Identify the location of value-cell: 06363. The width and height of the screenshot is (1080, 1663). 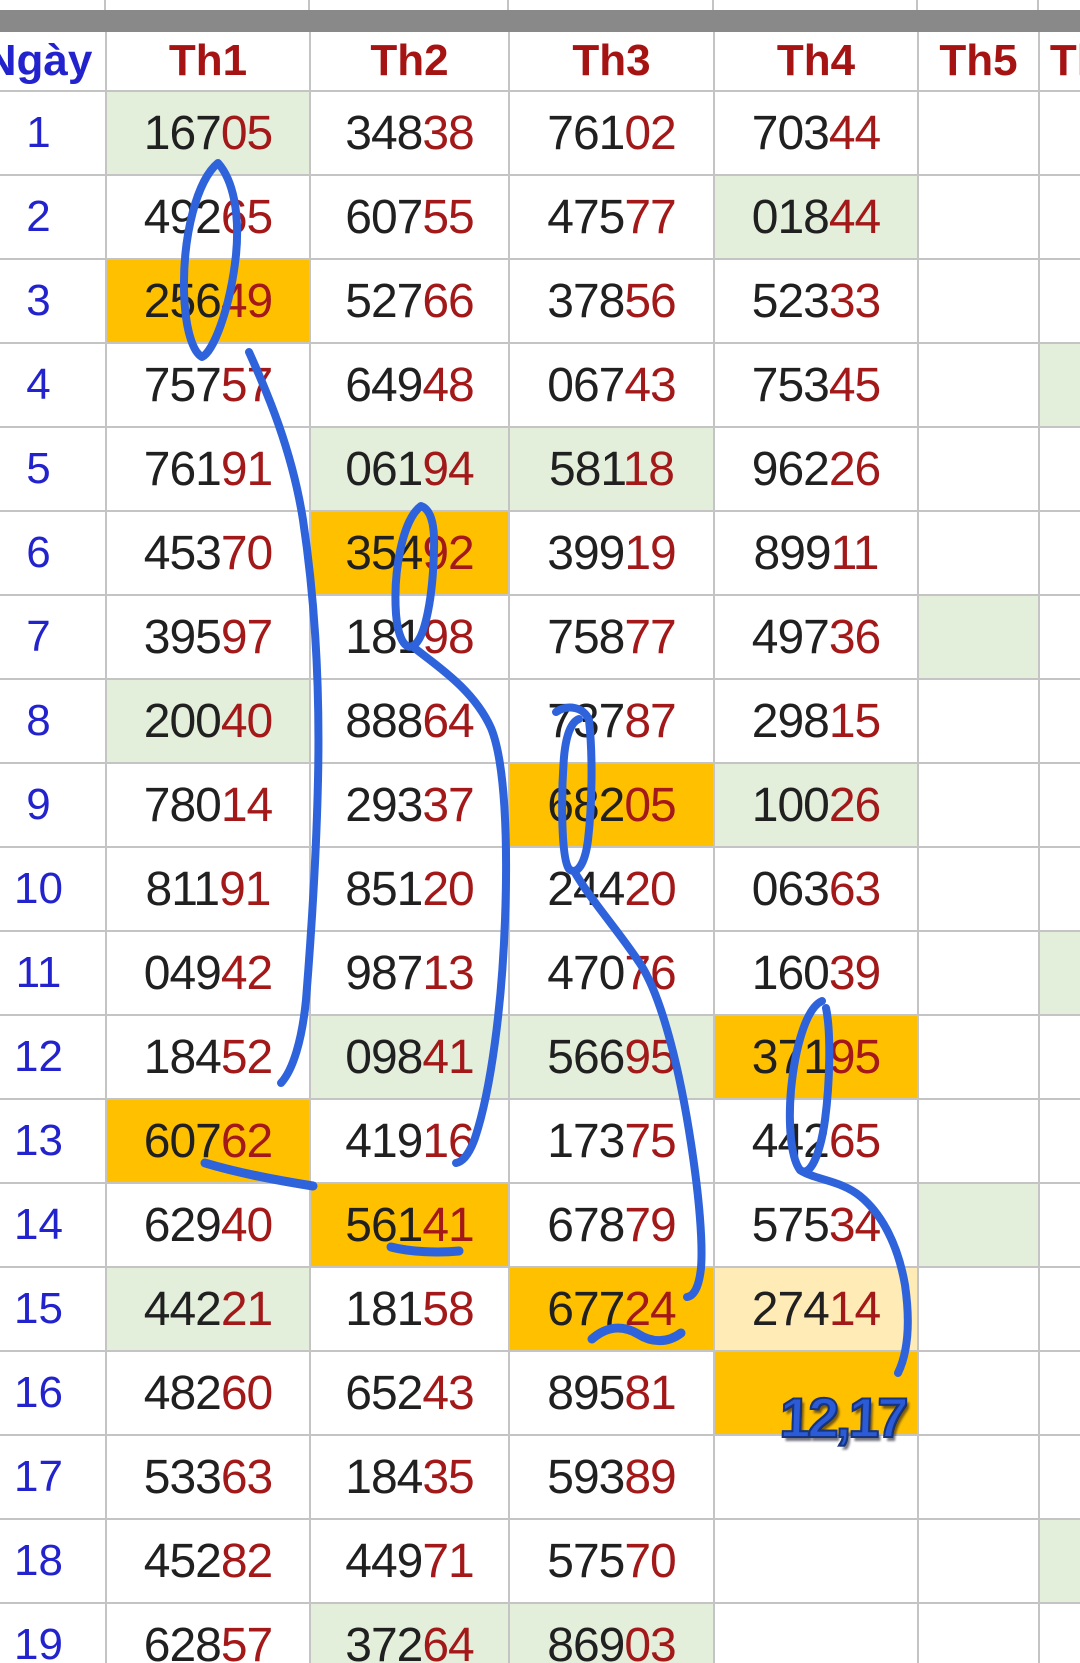
(816, 889).